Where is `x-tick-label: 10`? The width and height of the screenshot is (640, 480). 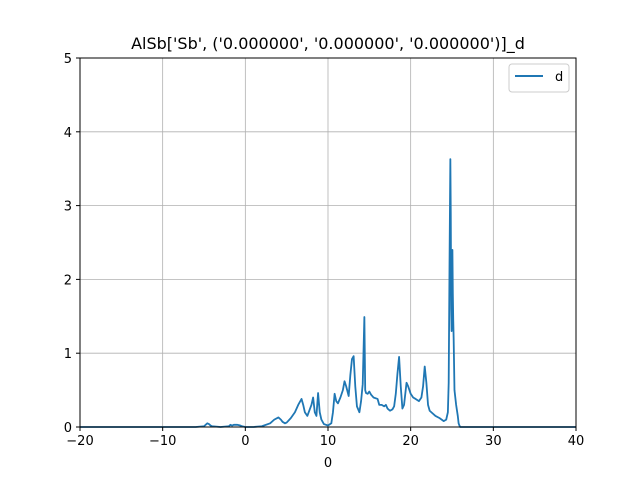
x-tick-label: 10 is located at coordinates (328, 441).